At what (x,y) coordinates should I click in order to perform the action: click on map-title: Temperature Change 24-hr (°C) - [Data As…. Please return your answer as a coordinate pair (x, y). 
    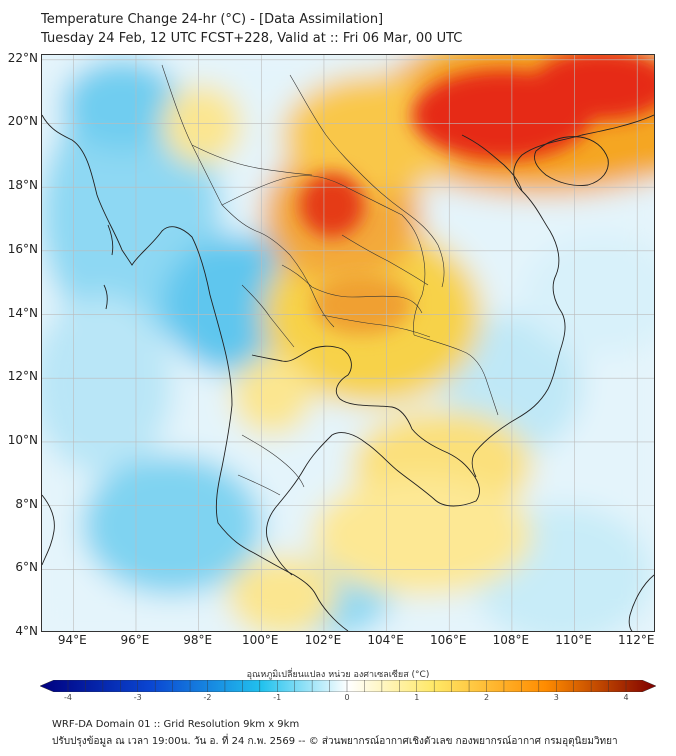
    Looking at the image, I should click on (212, 19).